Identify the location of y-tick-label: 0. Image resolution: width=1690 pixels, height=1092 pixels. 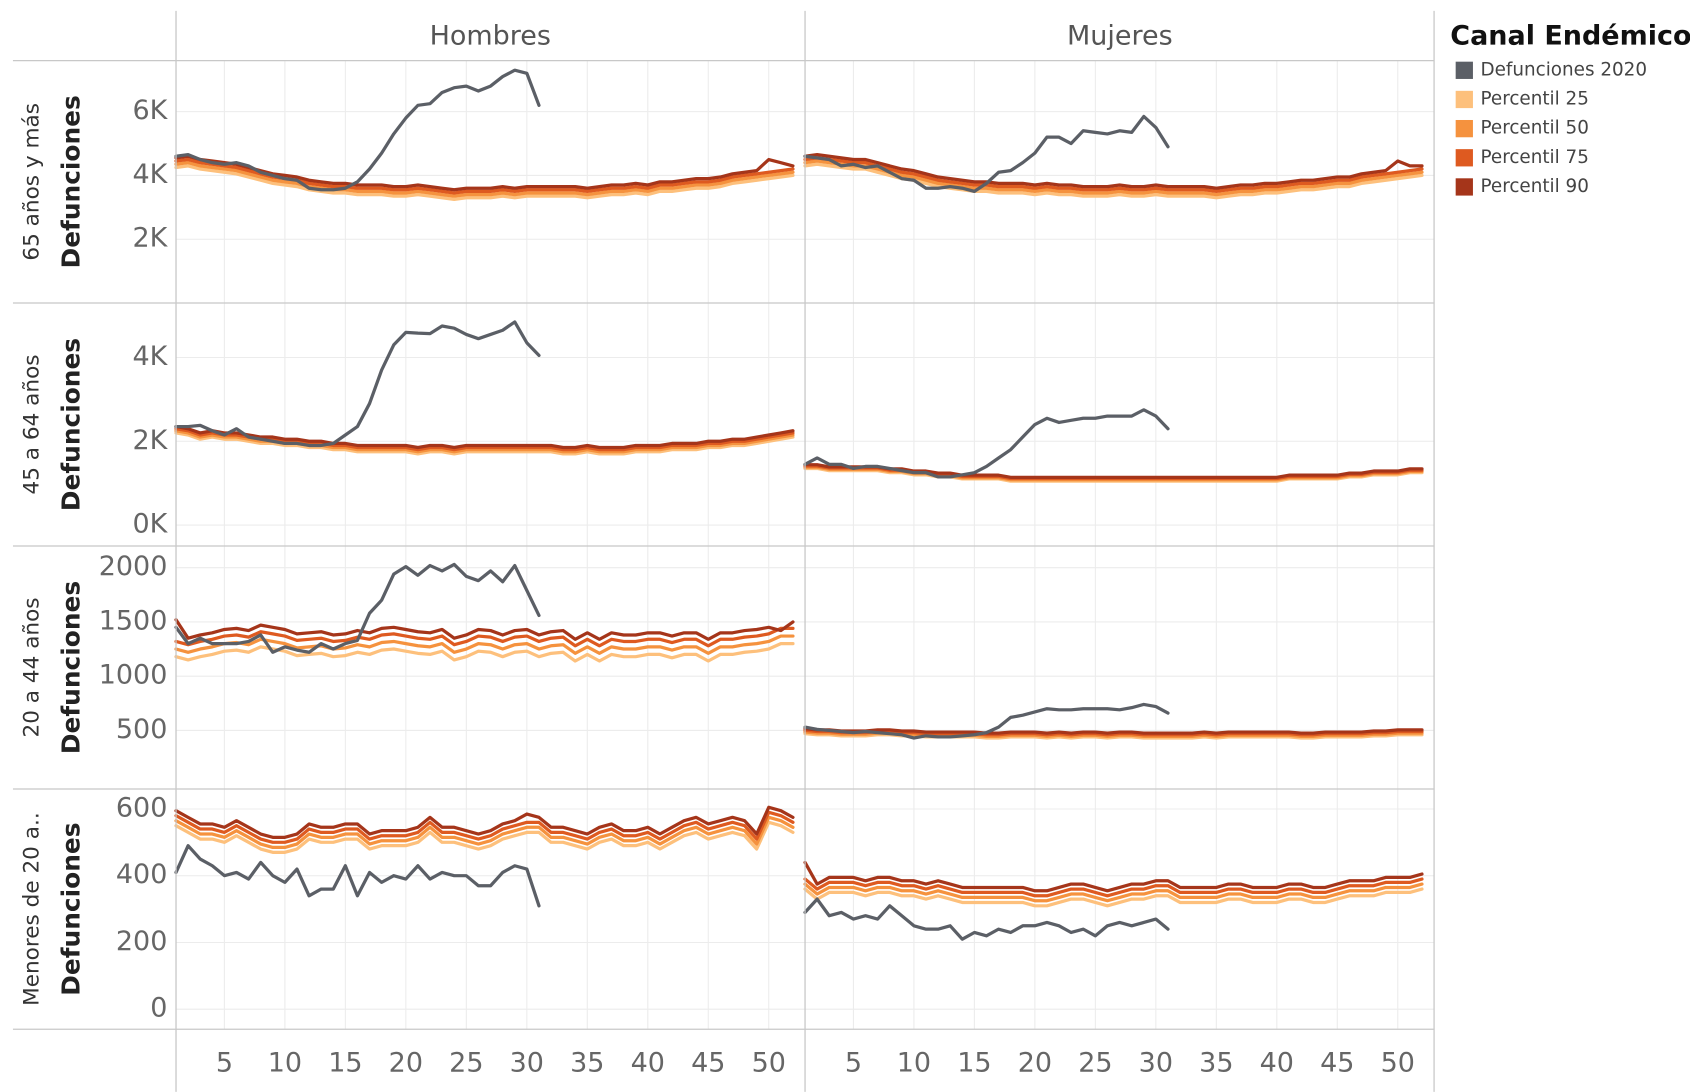
(158, 1008).